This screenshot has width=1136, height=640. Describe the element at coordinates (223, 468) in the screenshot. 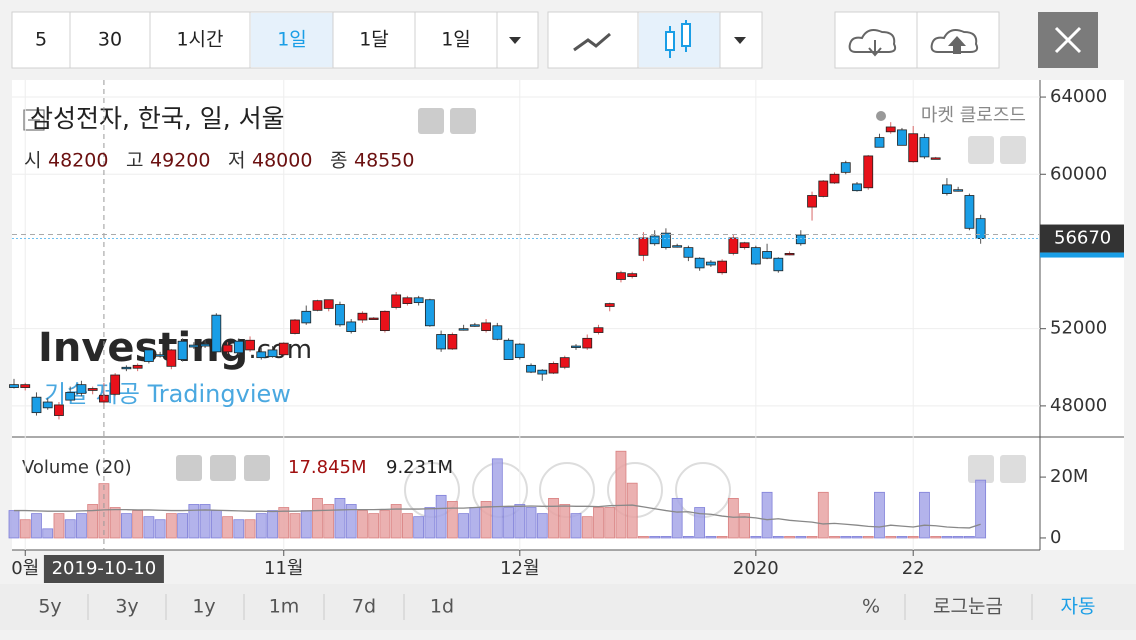

I see `volume-icons` at that location.